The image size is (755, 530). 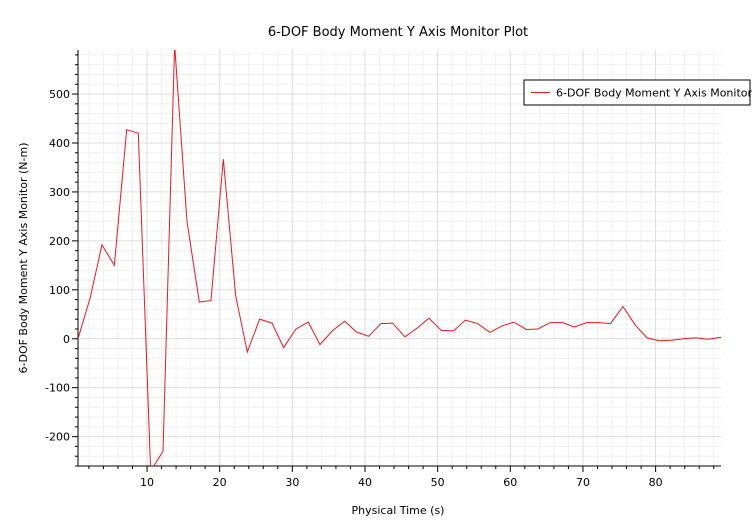 What do you see at coordinates (66, 339) in the screenshot?
I see `y-tick-label: 0` at bounding box center [66, 339].